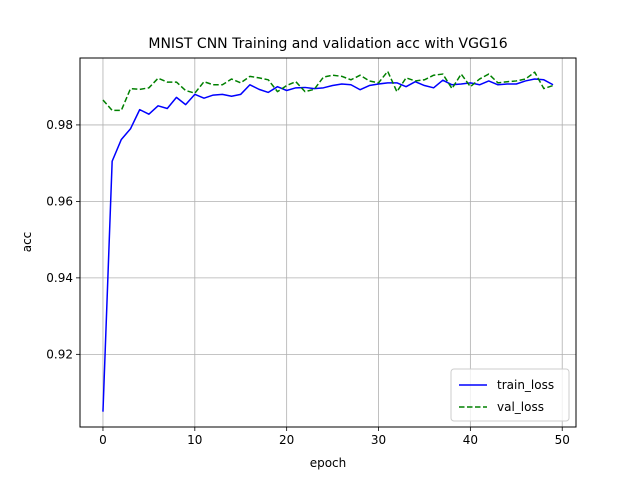 The width and height of the screenshot is (640, 480). What do you see at coordinates (520, 407) in the screenshot?
I see `legend-label-val: val_loss` at bounding box center [520, 407].